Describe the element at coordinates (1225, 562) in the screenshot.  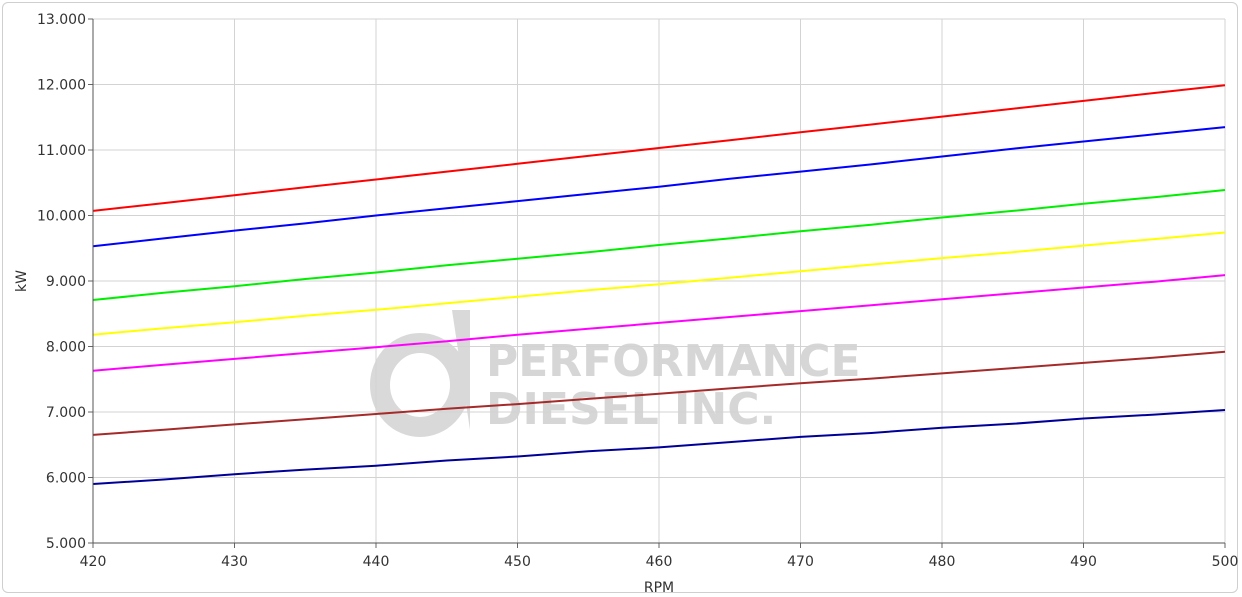
I see `x-tick-label: 500` at that location.